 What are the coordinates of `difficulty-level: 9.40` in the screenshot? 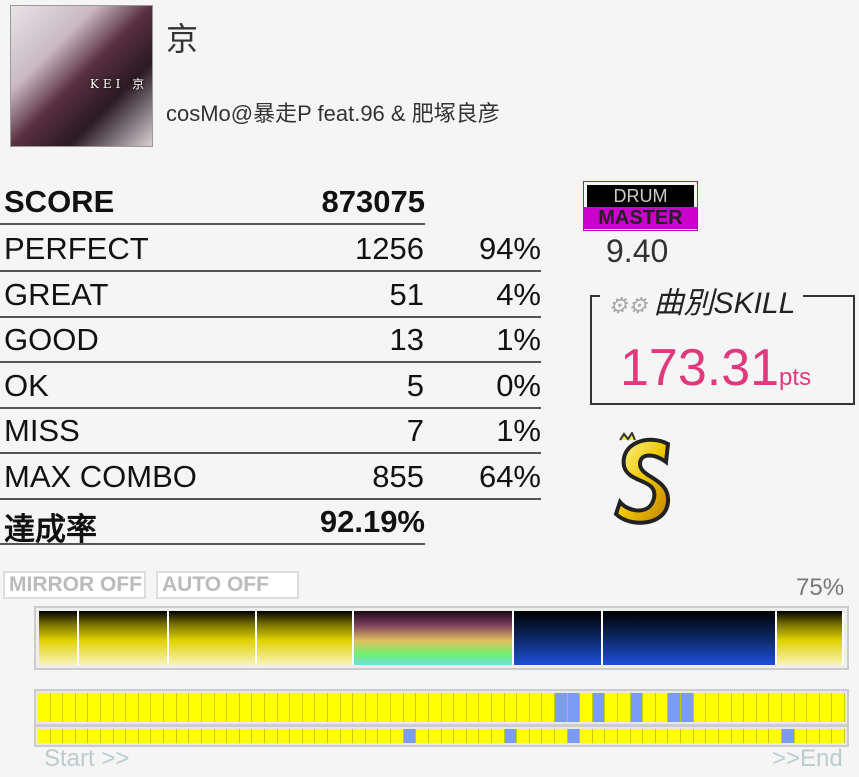 It's located at (637, 251).